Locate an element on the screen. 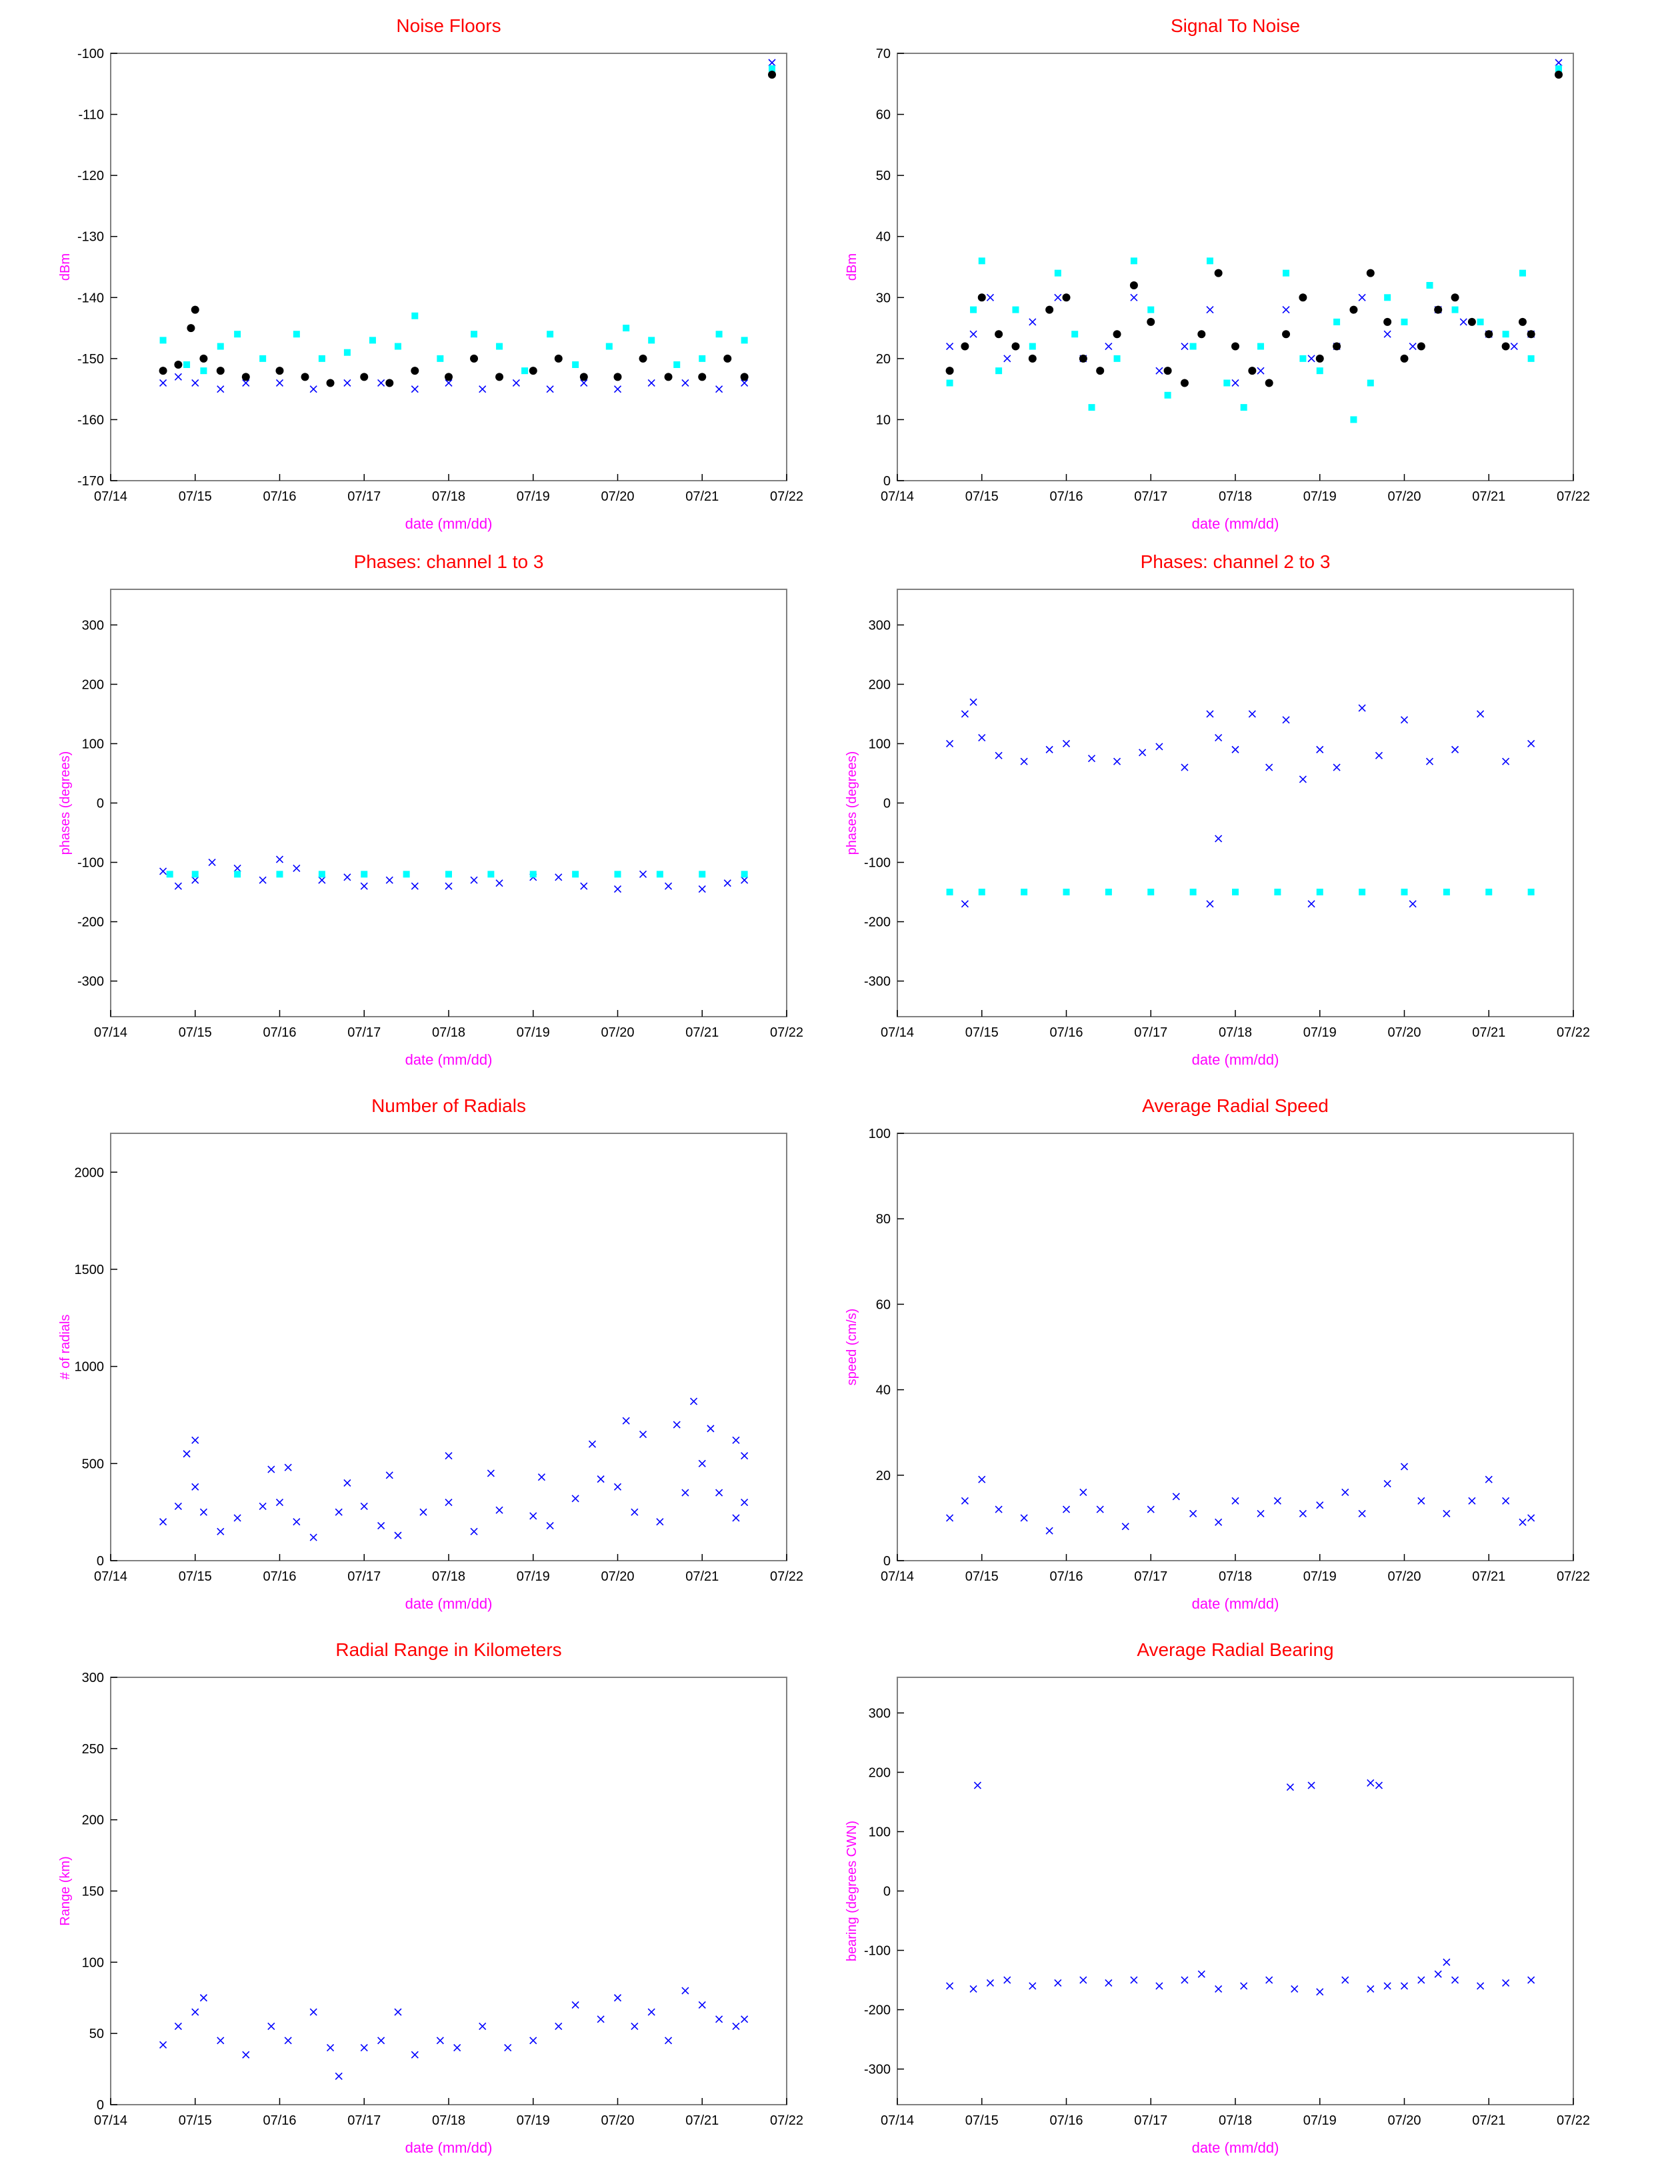  y-tick-label: 40 is located at coordinates (883, 237).